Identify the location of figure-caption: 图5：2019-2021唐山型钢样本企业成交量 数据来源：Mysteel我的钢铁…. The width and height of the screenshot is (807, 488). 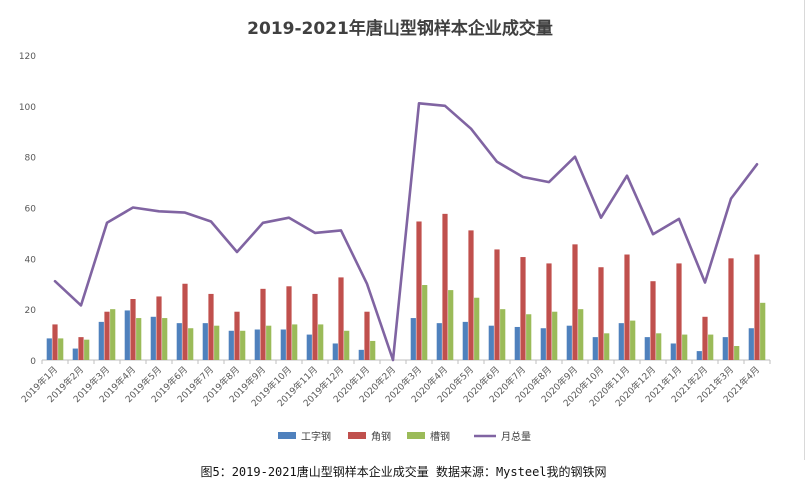
(403, 472).